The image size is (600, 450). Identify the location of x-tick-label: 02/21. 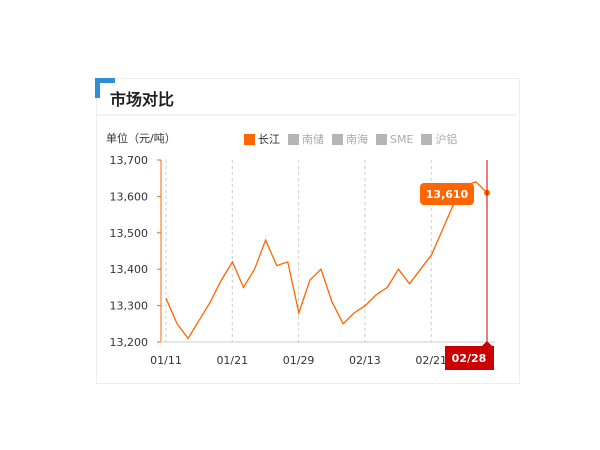
(431, 360).